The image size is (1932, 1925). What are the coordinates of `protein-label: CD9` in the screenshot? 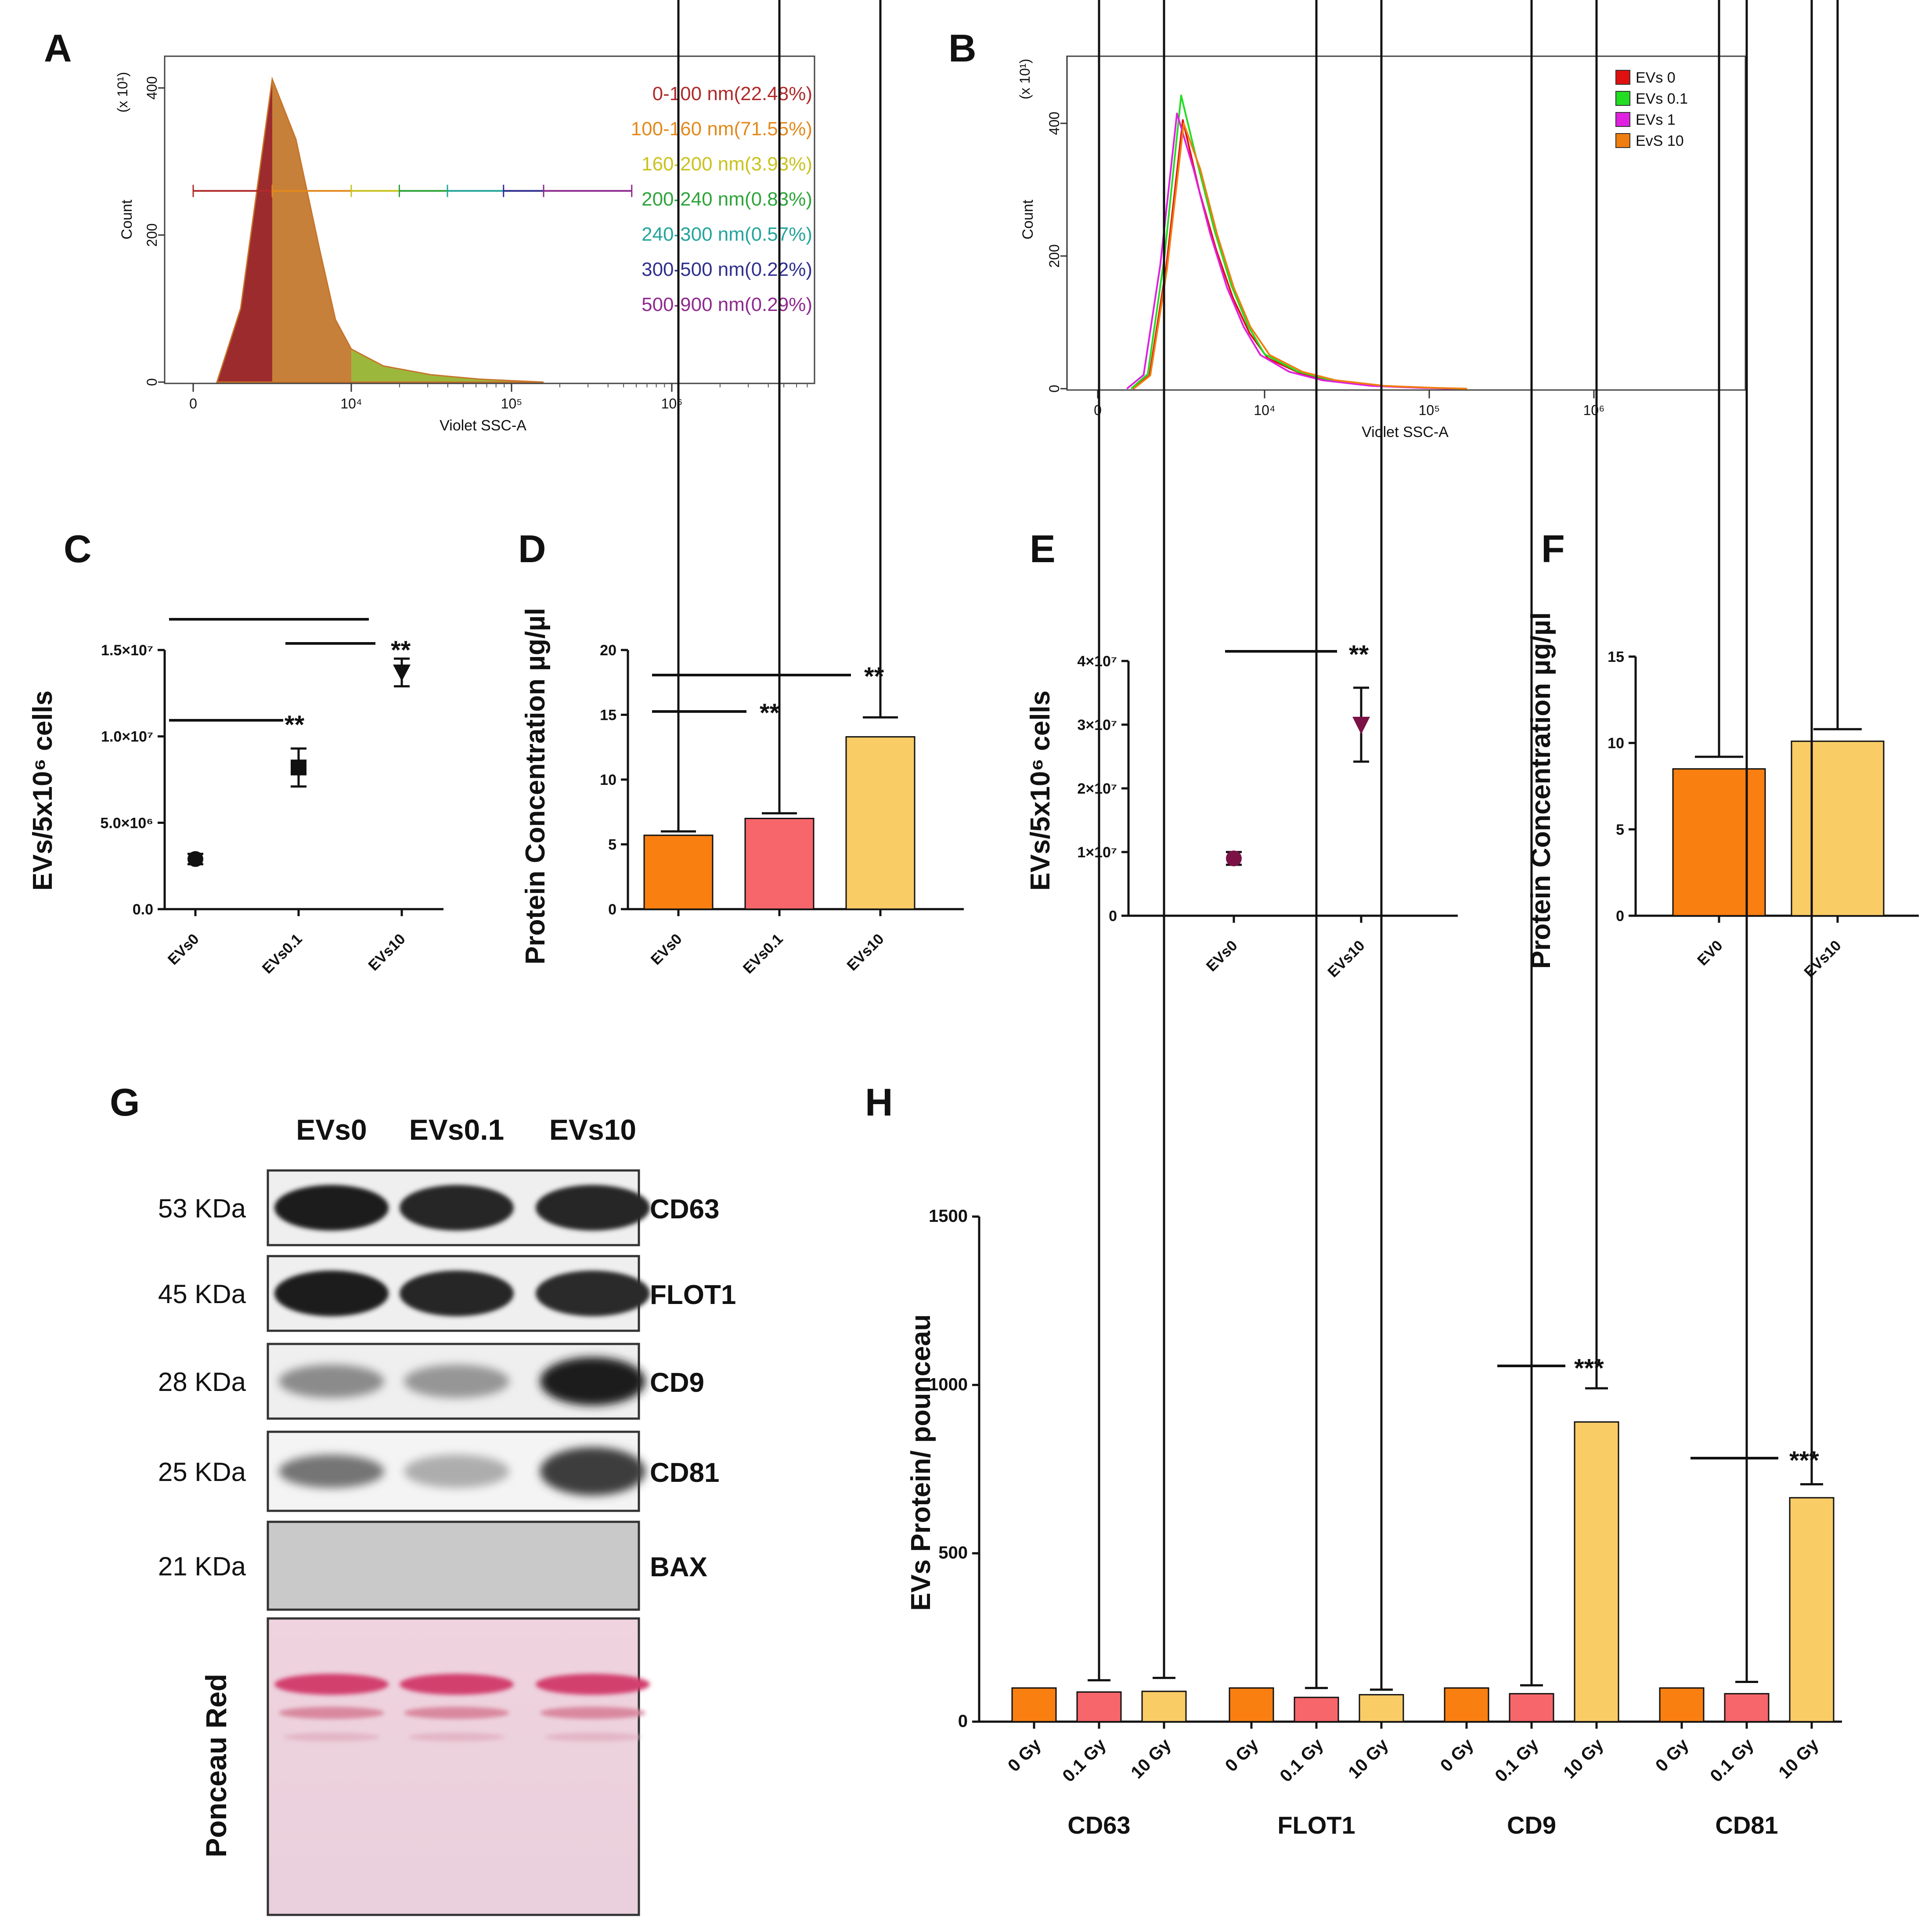 It's located at (677, 1383).